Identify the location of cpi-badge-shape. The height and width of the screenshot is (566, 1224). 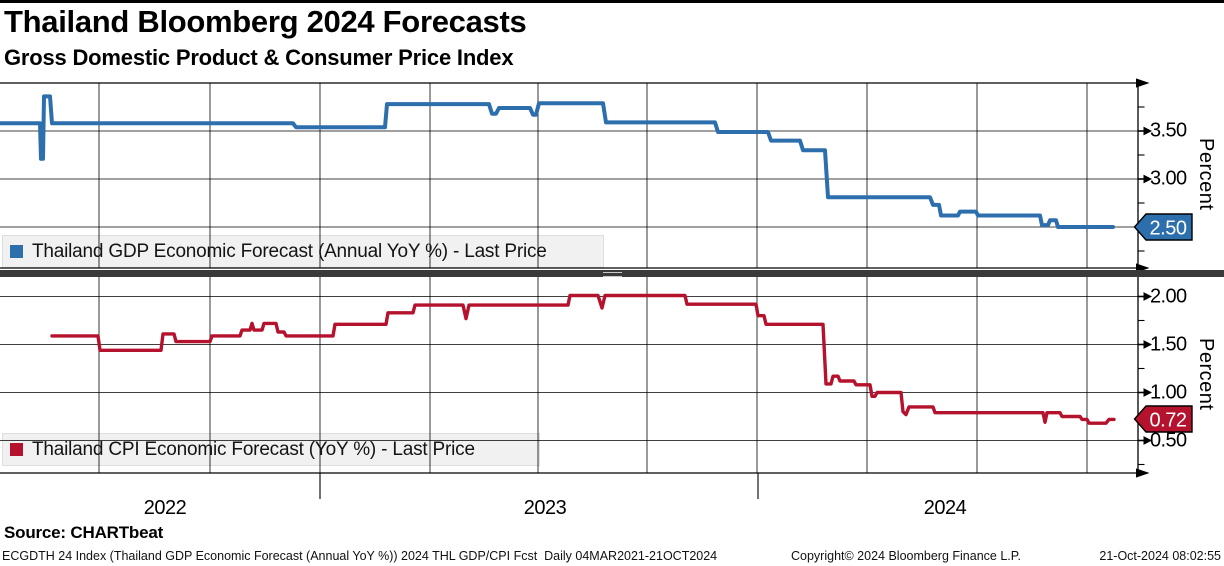
(1163, 419).